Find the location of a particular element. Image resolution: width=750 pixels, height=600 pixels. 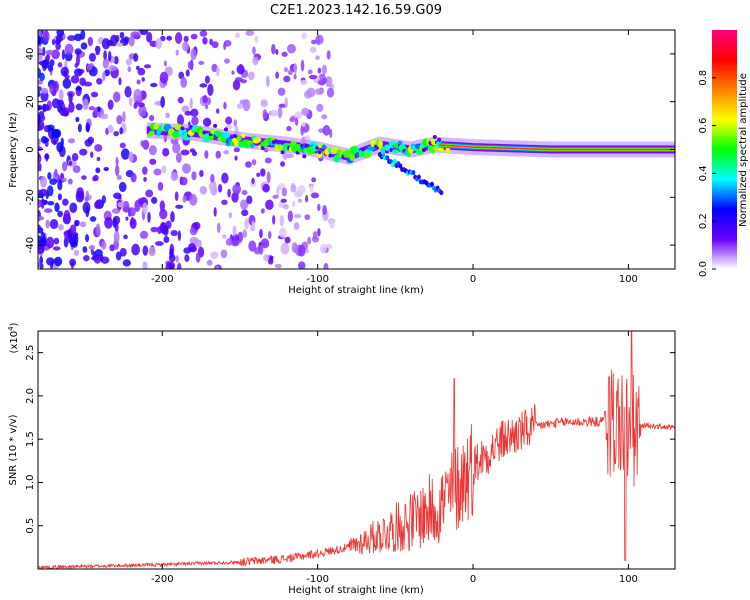

colorbar-tick-label: 0.2 is located at coordinates (703, 221).